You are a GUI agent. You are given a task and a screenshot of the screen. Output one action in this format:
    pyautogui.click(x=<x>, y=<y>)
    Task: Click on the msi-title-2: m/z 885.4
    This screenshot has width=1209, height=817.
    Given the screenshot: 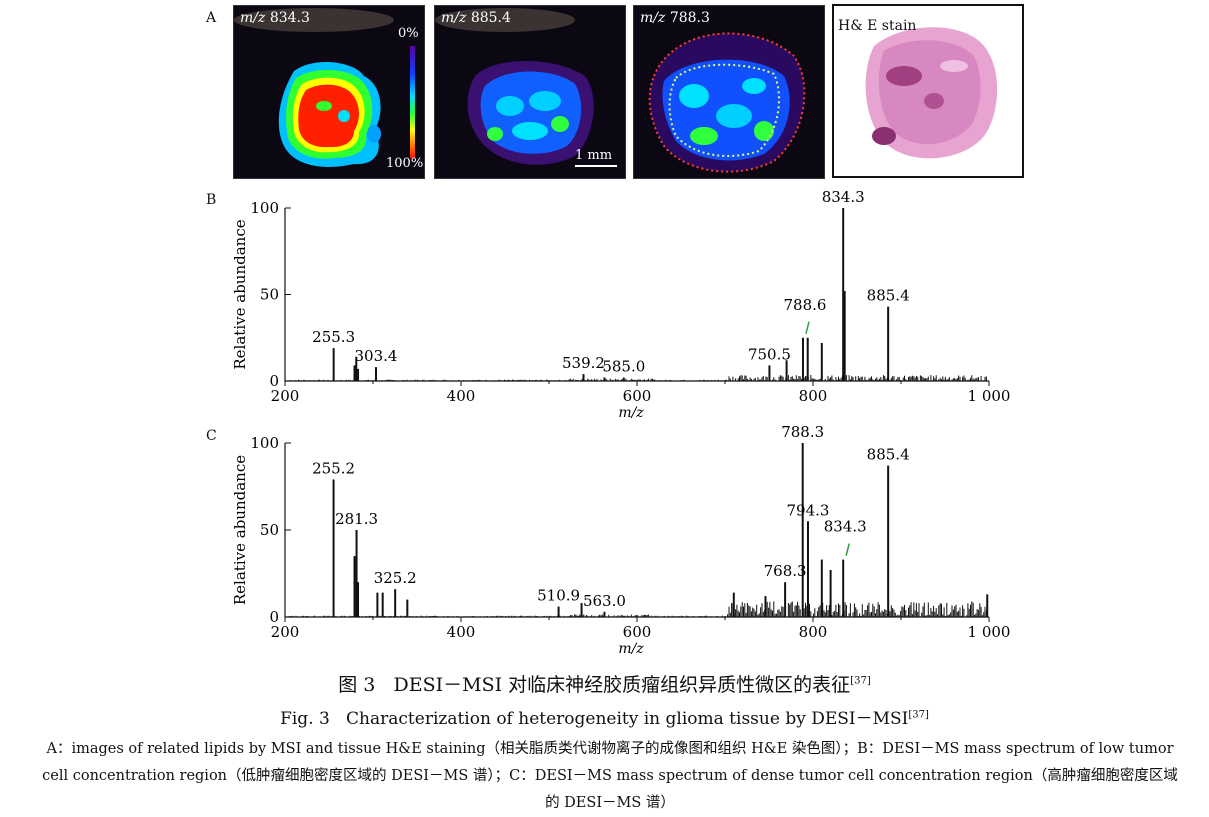 What is the action you would take?
    pyautogui.click(x=476, y=18)
    